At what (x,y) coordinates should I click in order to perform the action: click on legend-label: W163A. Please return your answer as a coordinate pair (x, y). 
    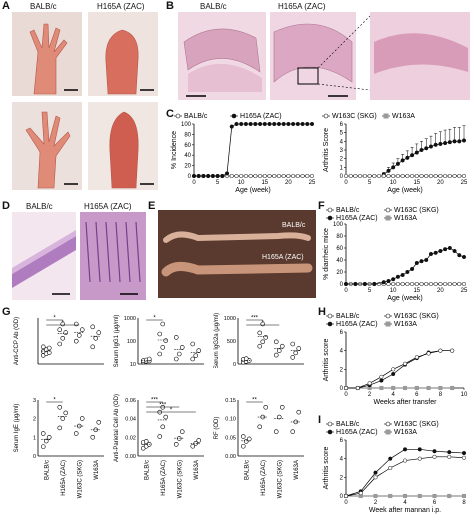
    Looking at the image, I should click on (405, 432).